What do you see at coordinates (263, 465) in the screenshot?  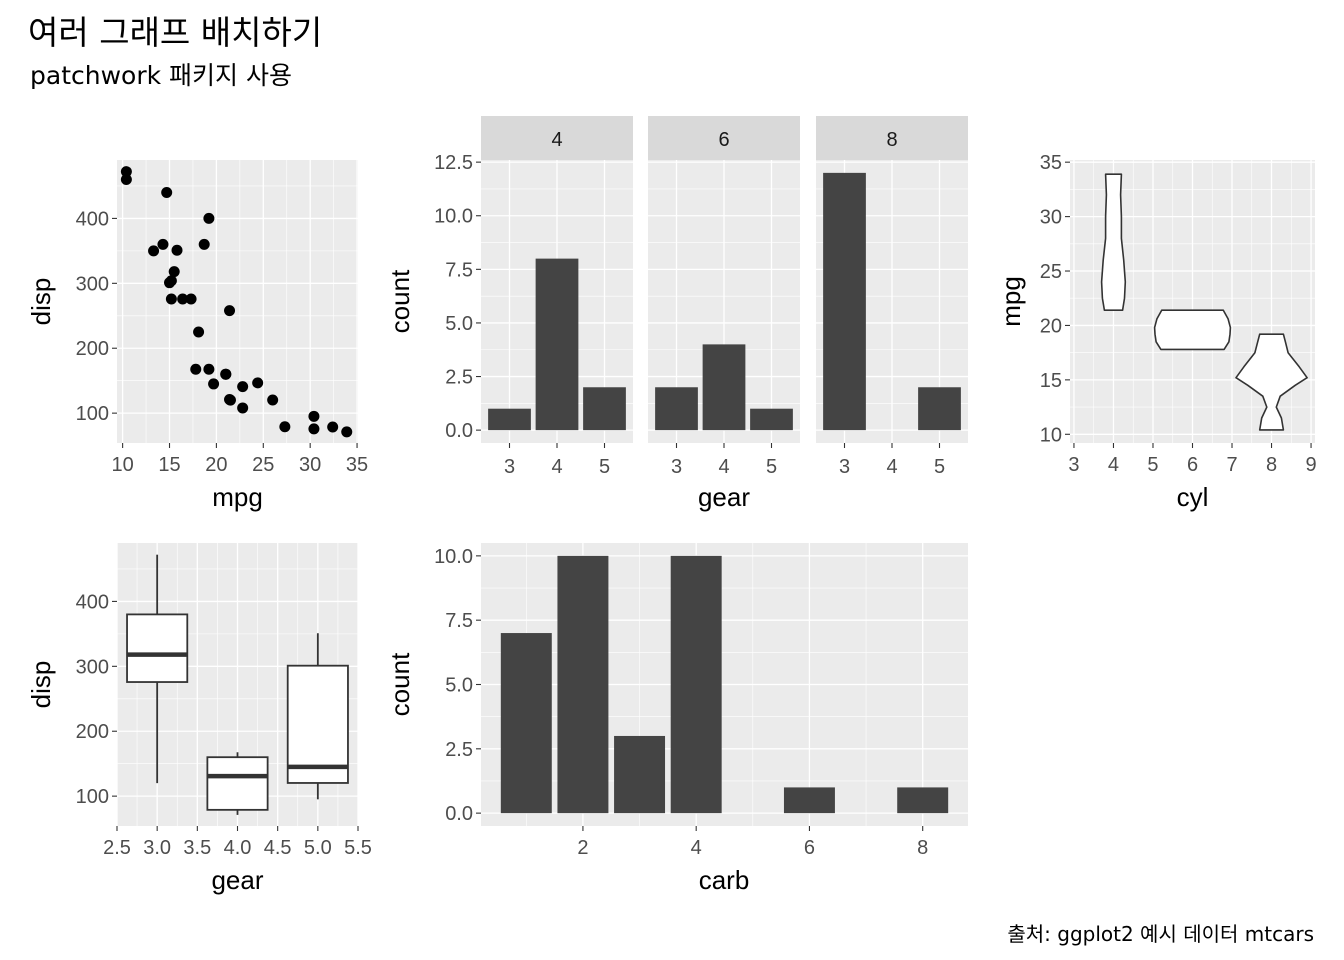 I see `x-tick-label: 25` at bounding box center [263, 465].